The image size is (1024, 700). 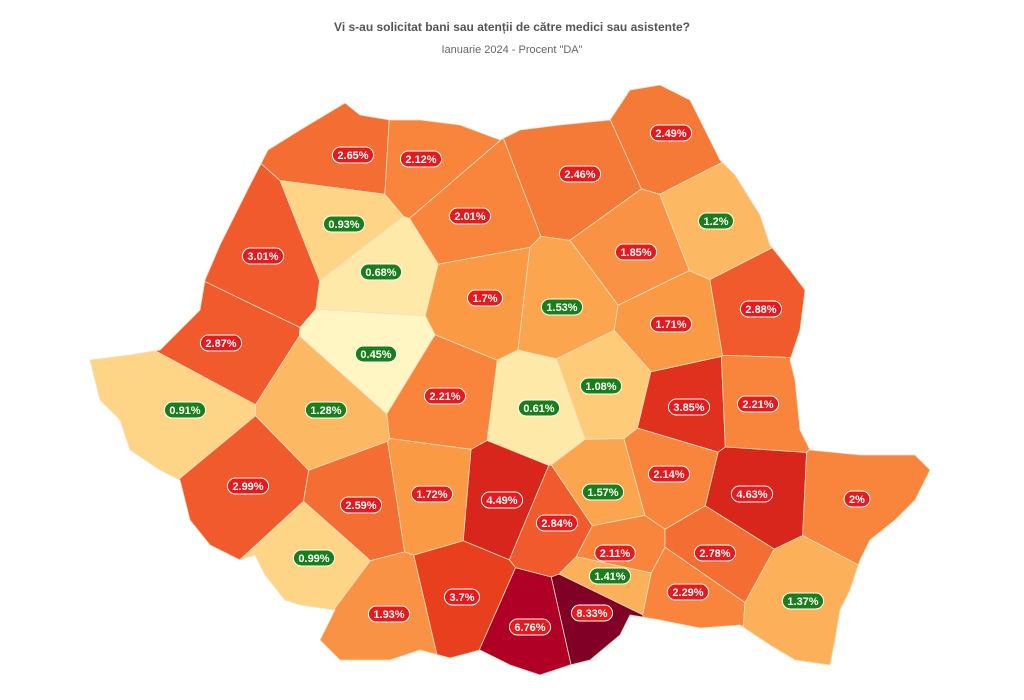 I want to click on badge-text: 3.01%, so click(x=262, y=257).